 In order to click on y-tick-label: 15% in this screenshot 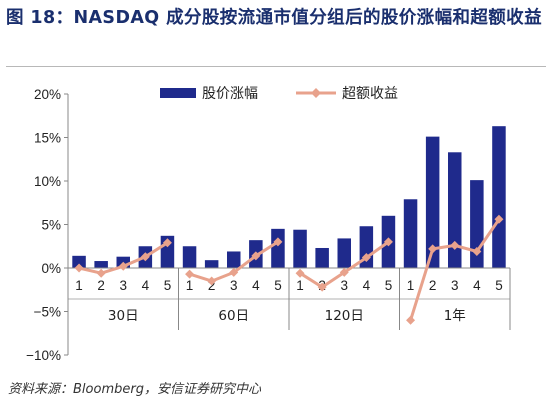, I will do `click(47, 138)`.